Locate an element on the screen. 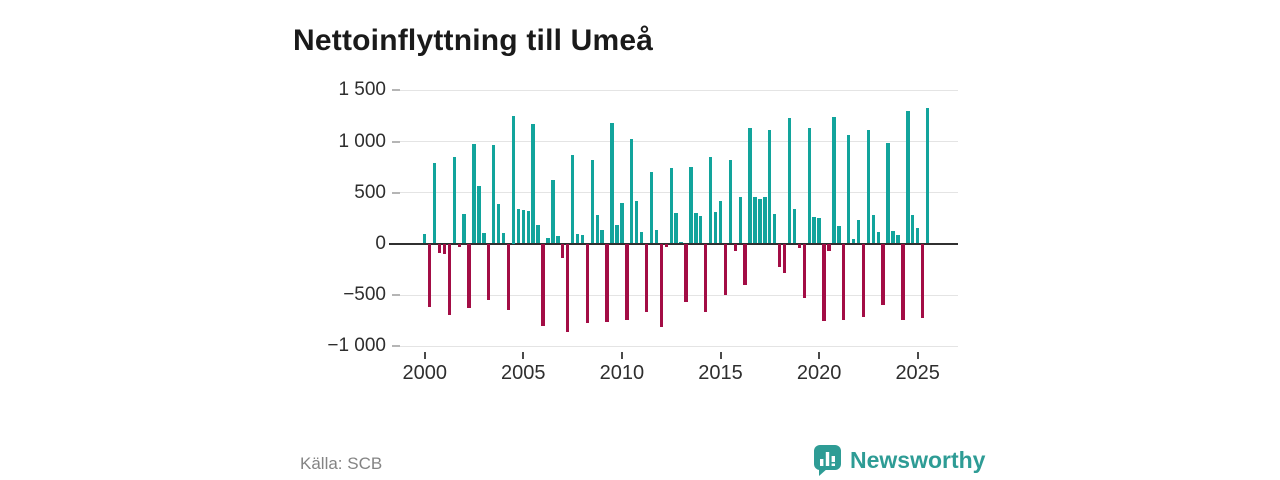 The width and height of the screenshot is (1280, 480). x-axis-label: 2000 is located at coordinates (424, 373).